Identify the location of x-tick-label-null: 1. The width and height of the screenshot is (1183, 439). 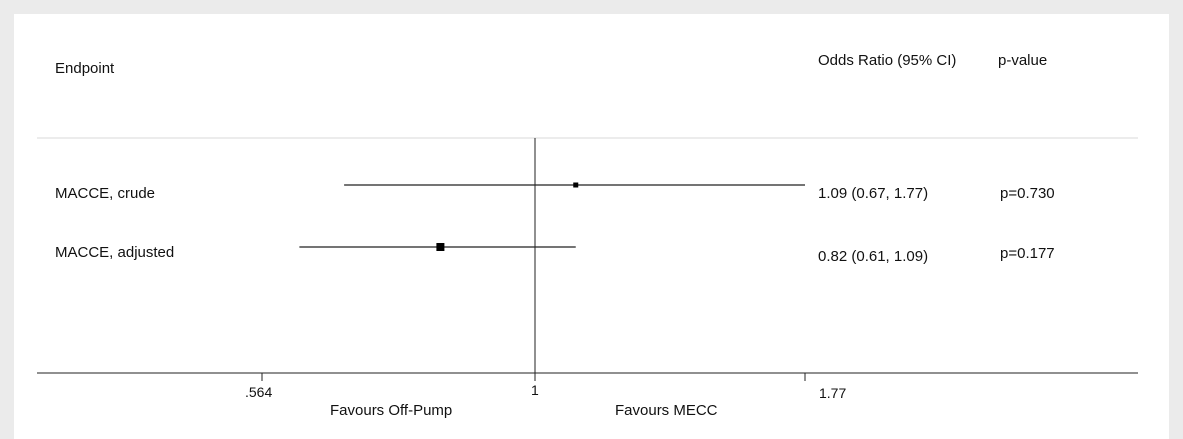
(535, 390).